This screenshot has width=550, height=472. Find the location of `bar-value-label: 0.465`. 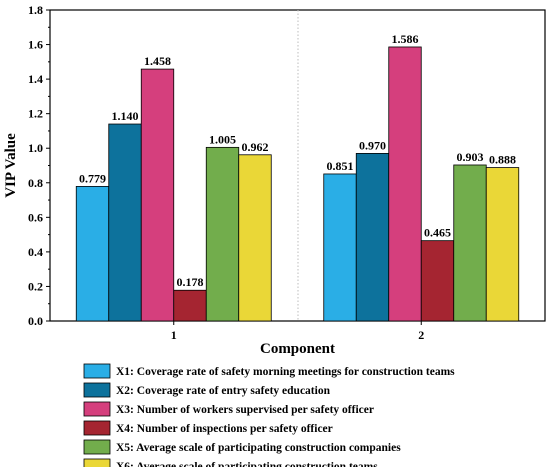

bar-value-label: 0.465 is located at coordinates (437, 233).